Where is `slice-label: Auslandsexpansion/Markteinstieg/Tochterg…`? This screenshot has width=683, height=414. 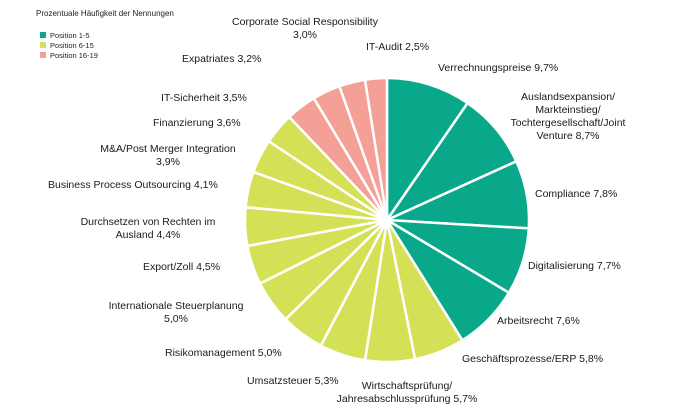 slice-label: Auslandsexpansion/Markteinstieg/Tochterg… is located at coordinates (568, 116).